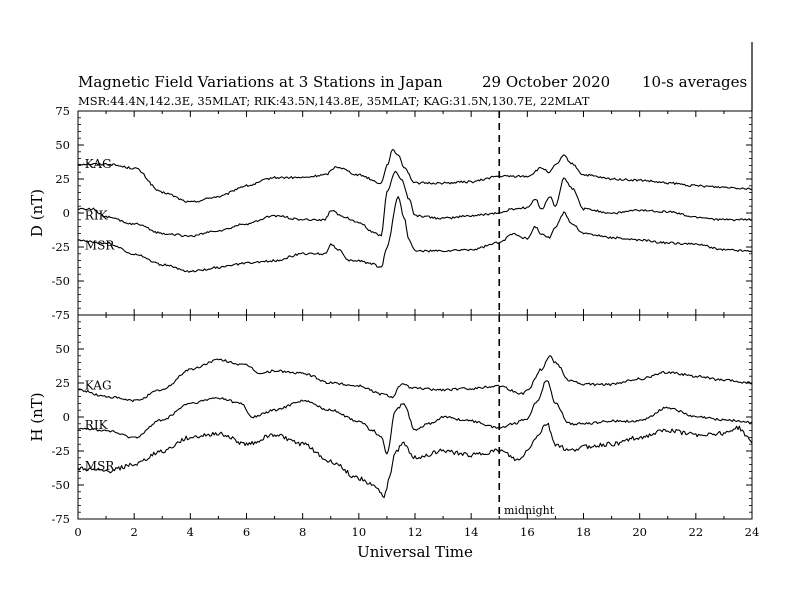  I want to click on h-panel-ytick-label: 0, so click(66, 417).